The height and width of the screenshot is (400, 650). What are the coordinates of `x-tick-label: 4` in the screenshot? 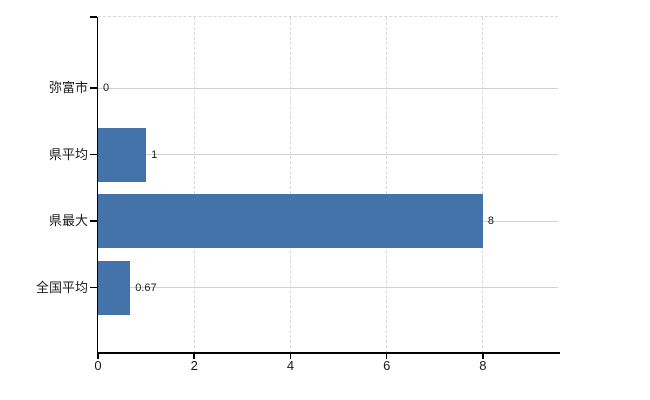 It's located at (290, 365).